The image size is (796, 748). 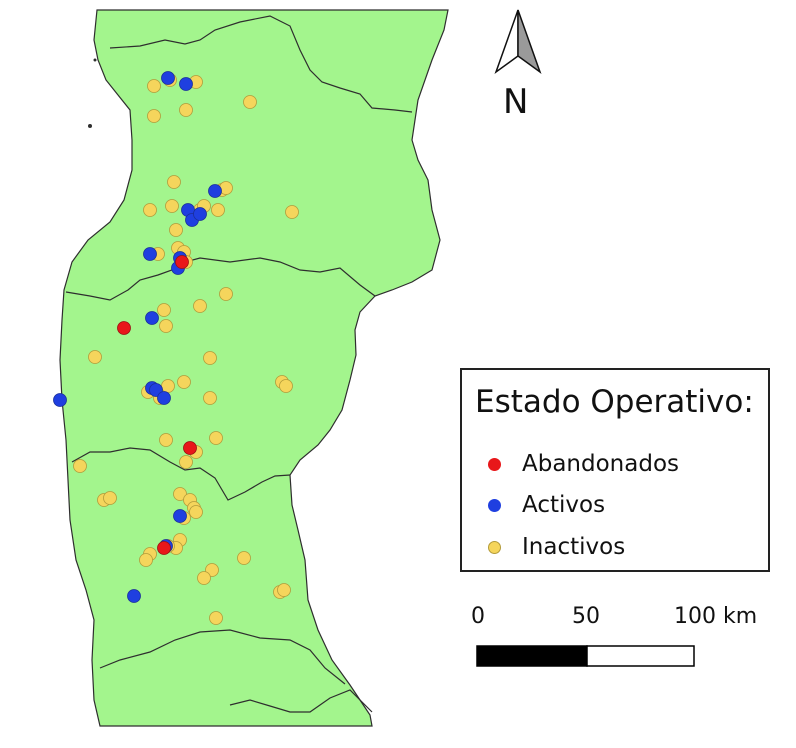 What do you see at coordinates (585, 656) in the screenshot?
I see `scale-bar` at bounding box center [585, 656].